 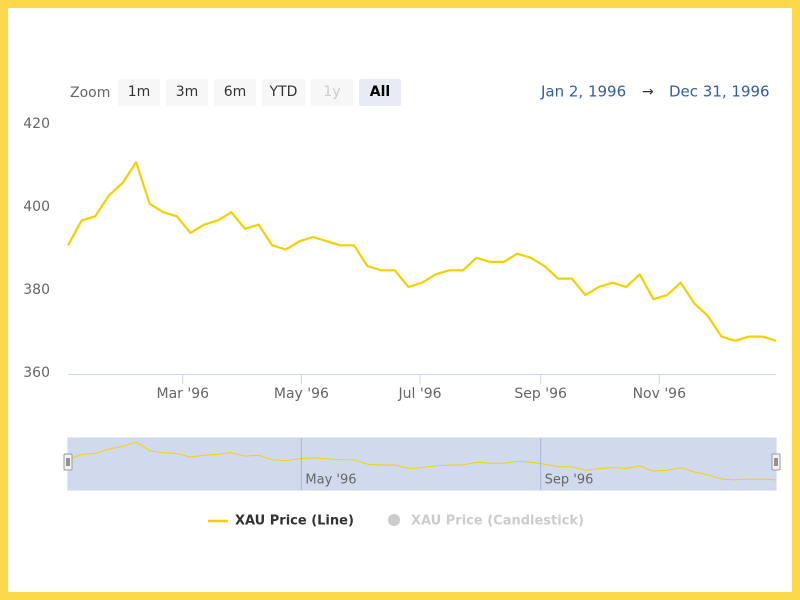 I want to click on range-from: Jan 2, 1996, so click(x=583, y=92).